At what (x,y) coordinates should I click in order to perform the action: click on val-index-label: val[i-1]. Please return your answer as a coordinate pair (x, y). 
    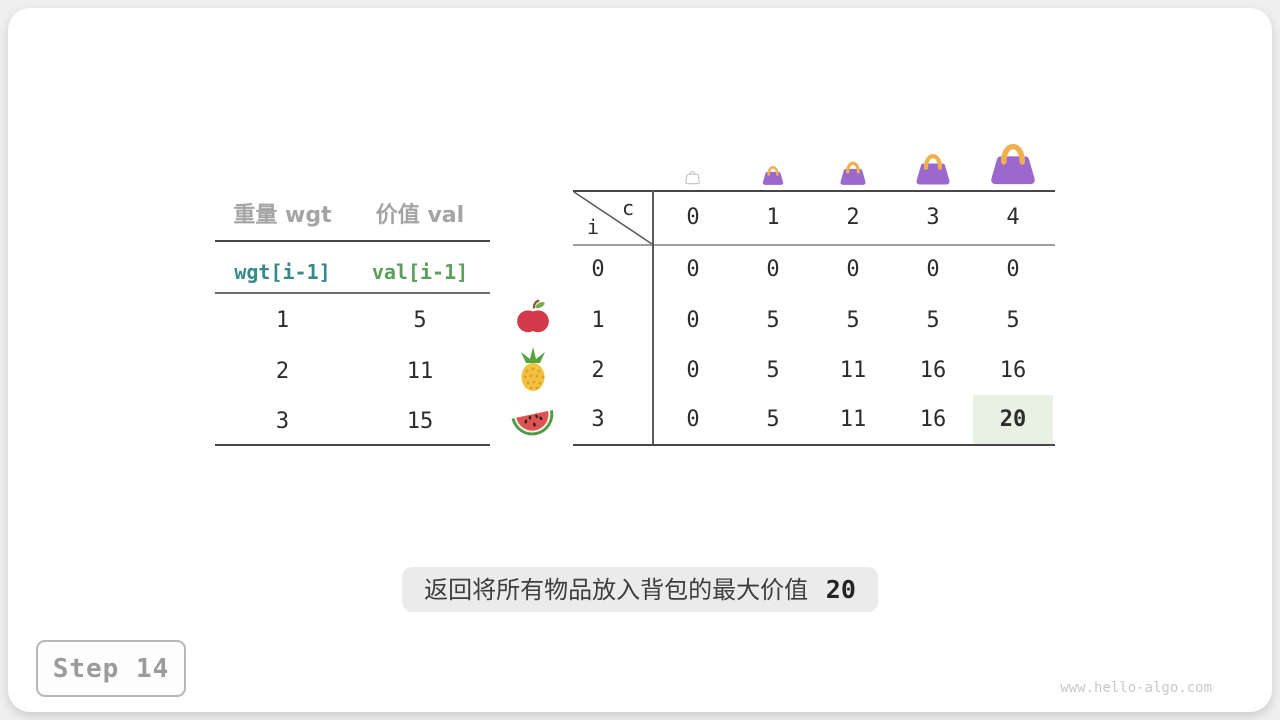
    Looking at the image, I should click on (420, 272).